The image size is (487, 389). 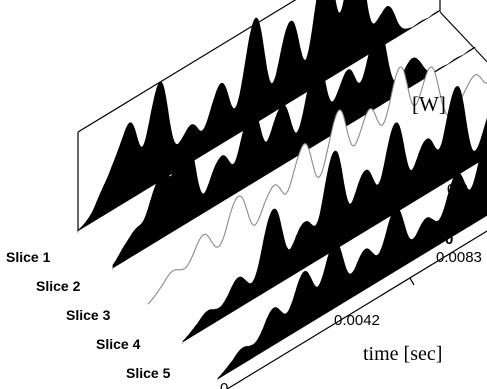 What do you see at coordinates (453, 142) in the screenshot?
I see `y-tick-label-2: 0.4` at bounding box center [453, 142].